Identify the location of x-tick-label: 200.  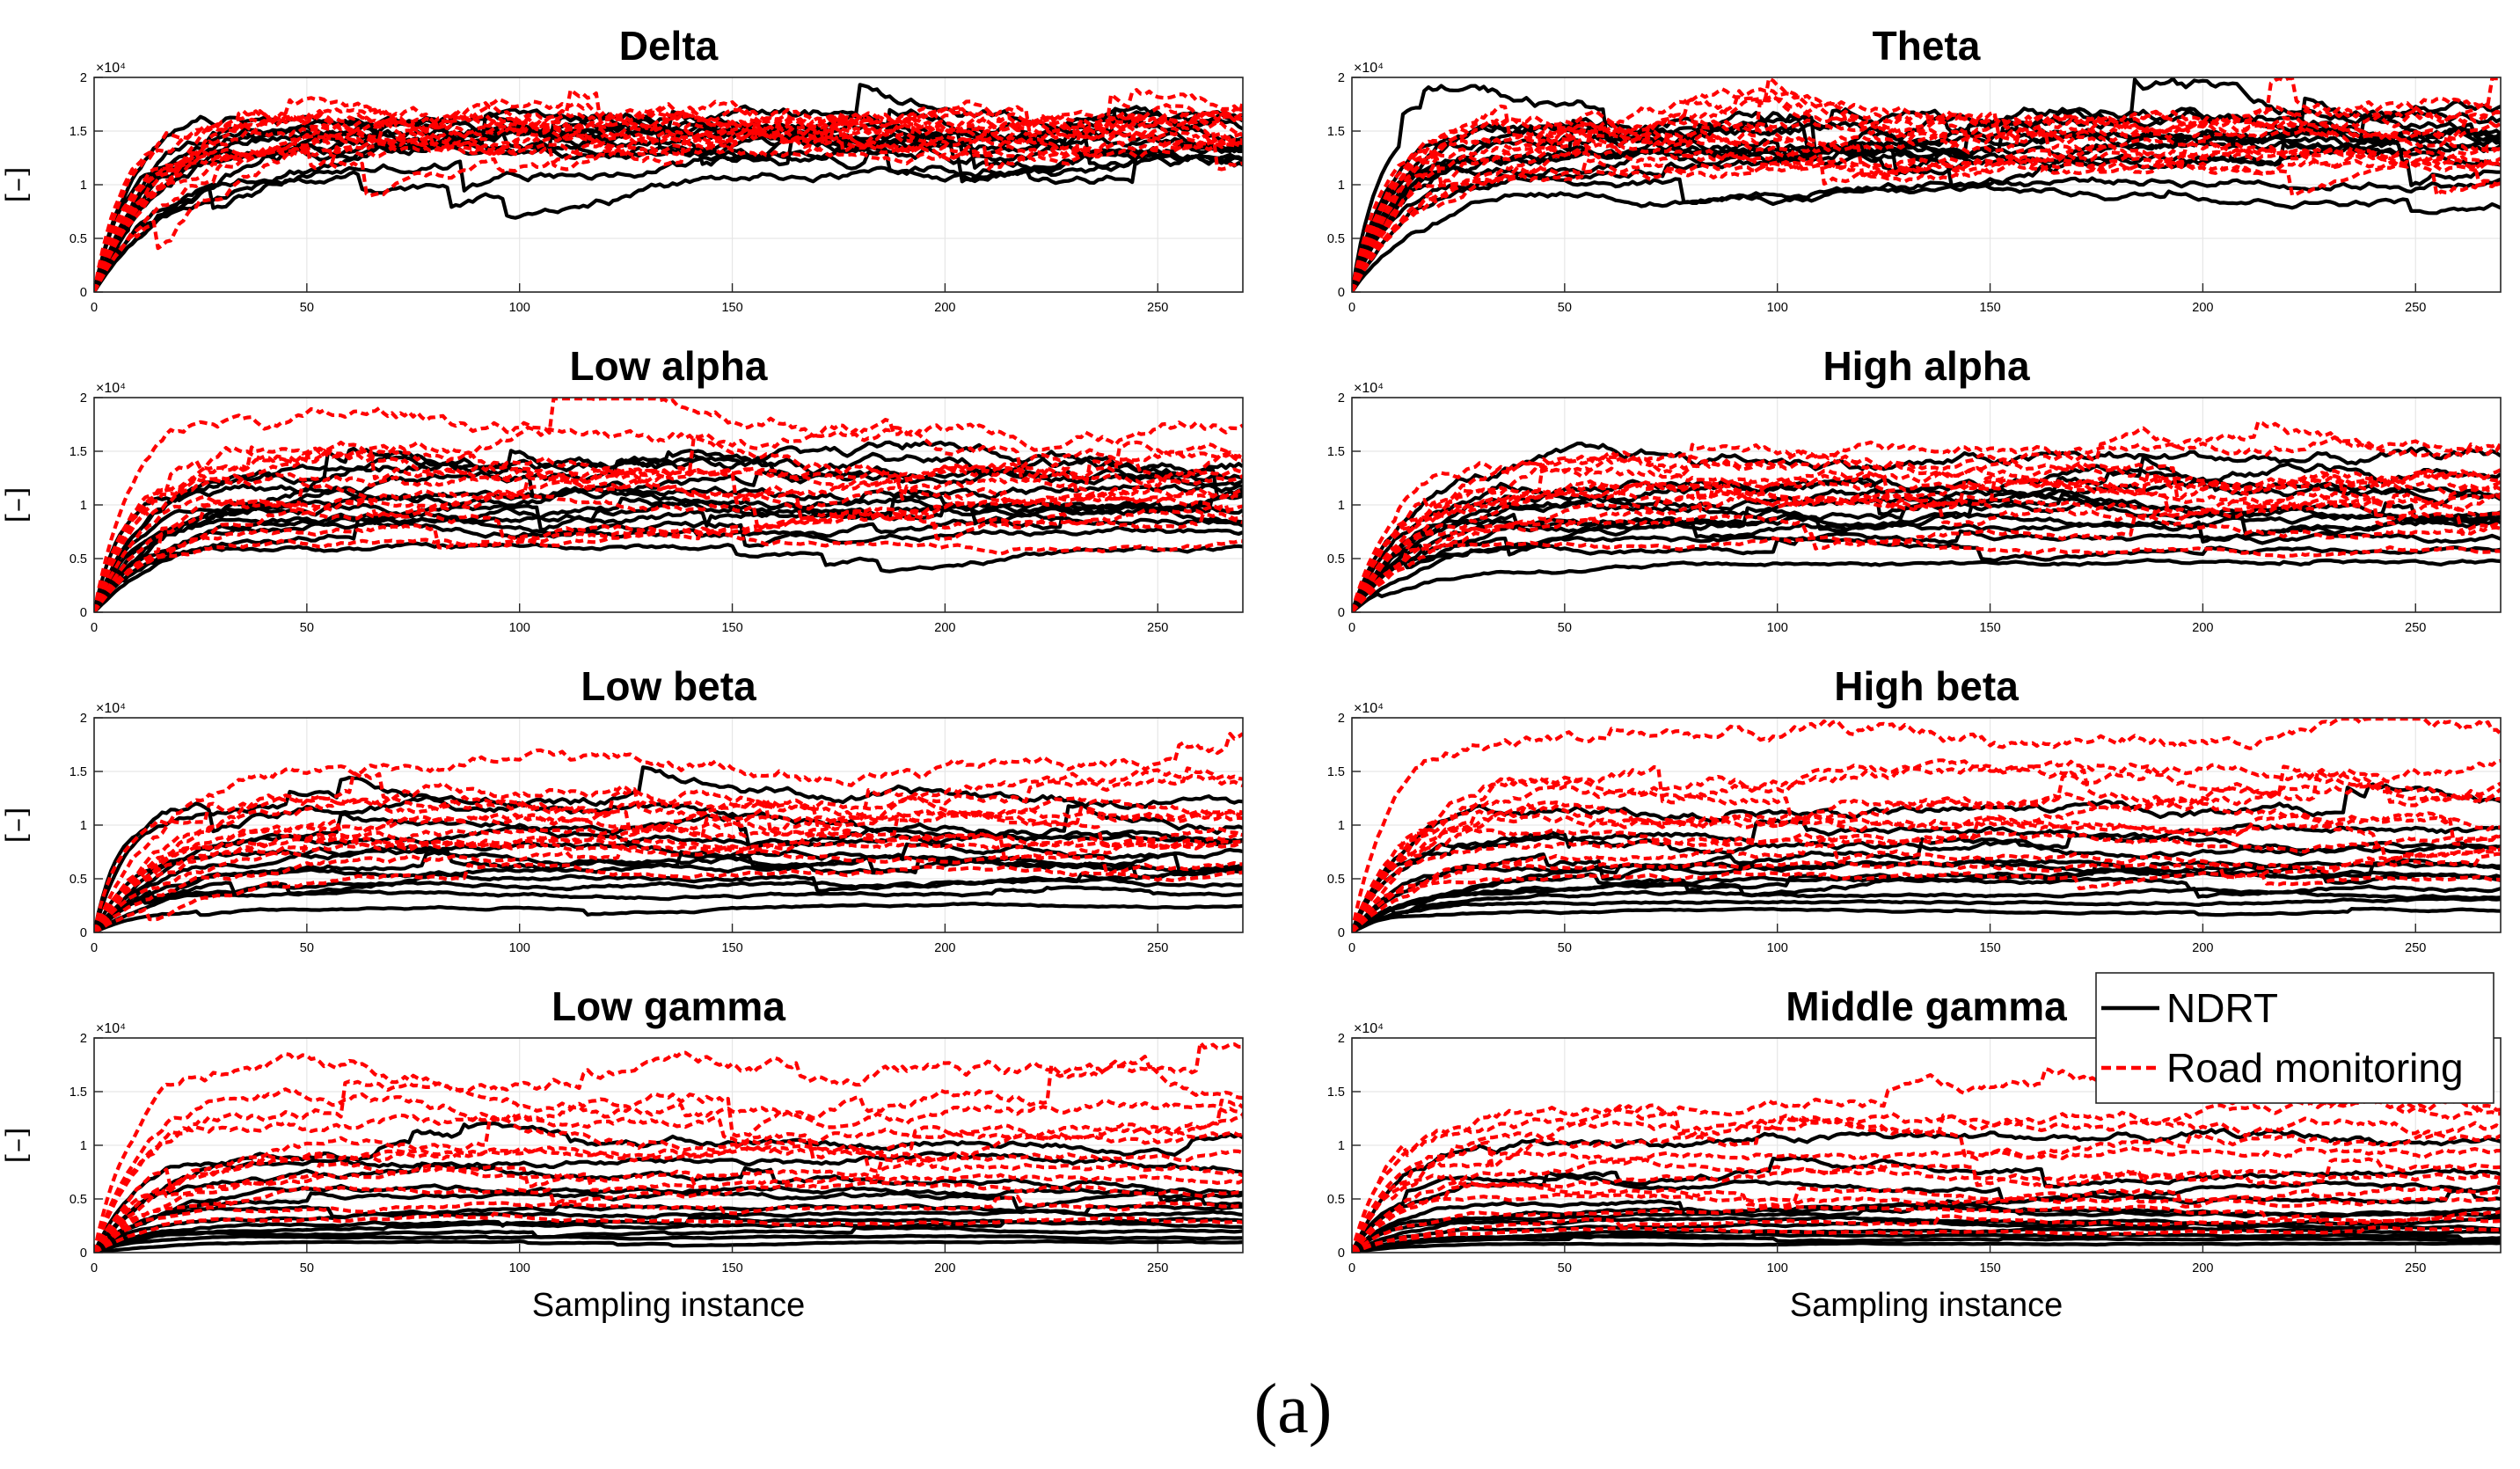
(944, 948).